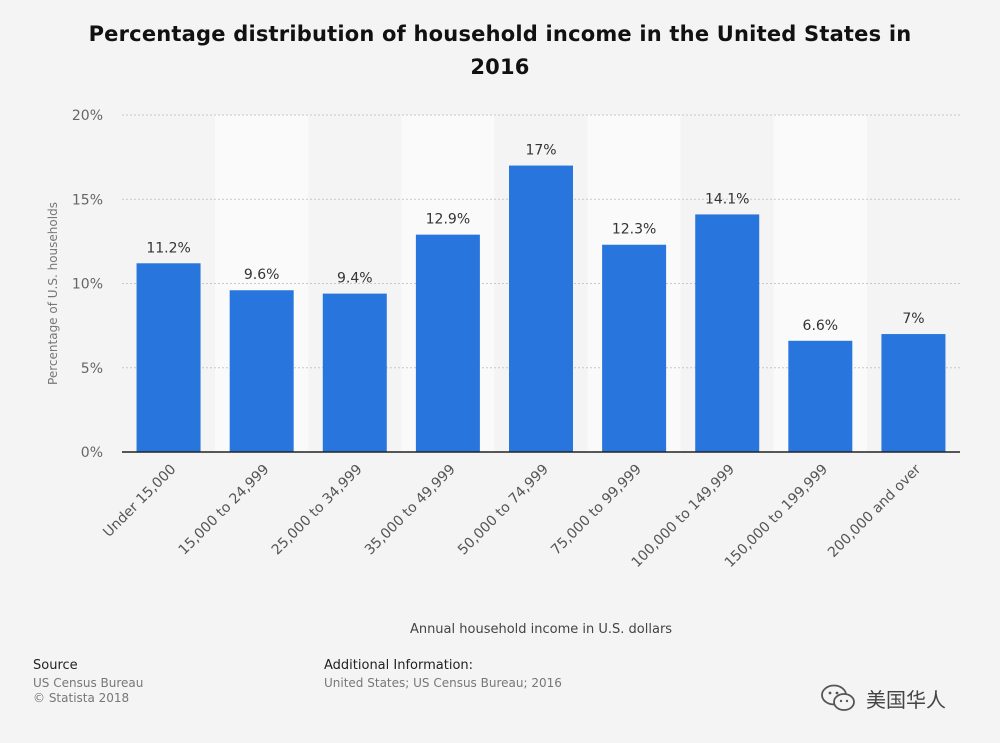 The width and height of the screenshot is (1000, 743). What do you see at coordinates (92, 369) in the screenshot?
I see `y-tick-label: 5%` at bounding box center [92, 369].